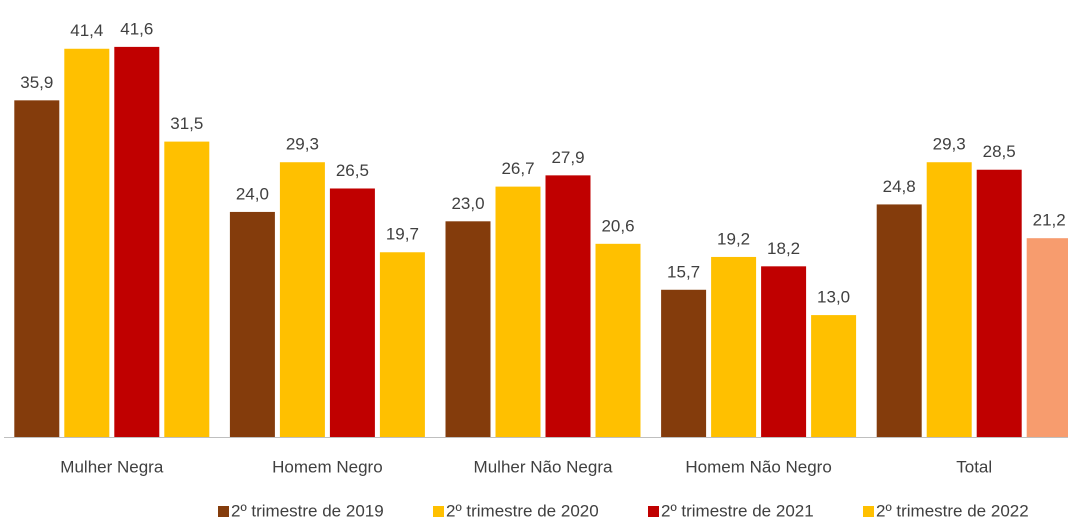 The width and height of the screenshot is (1068, 527). I want to click on data-label: 27,9, so click(567, 157).